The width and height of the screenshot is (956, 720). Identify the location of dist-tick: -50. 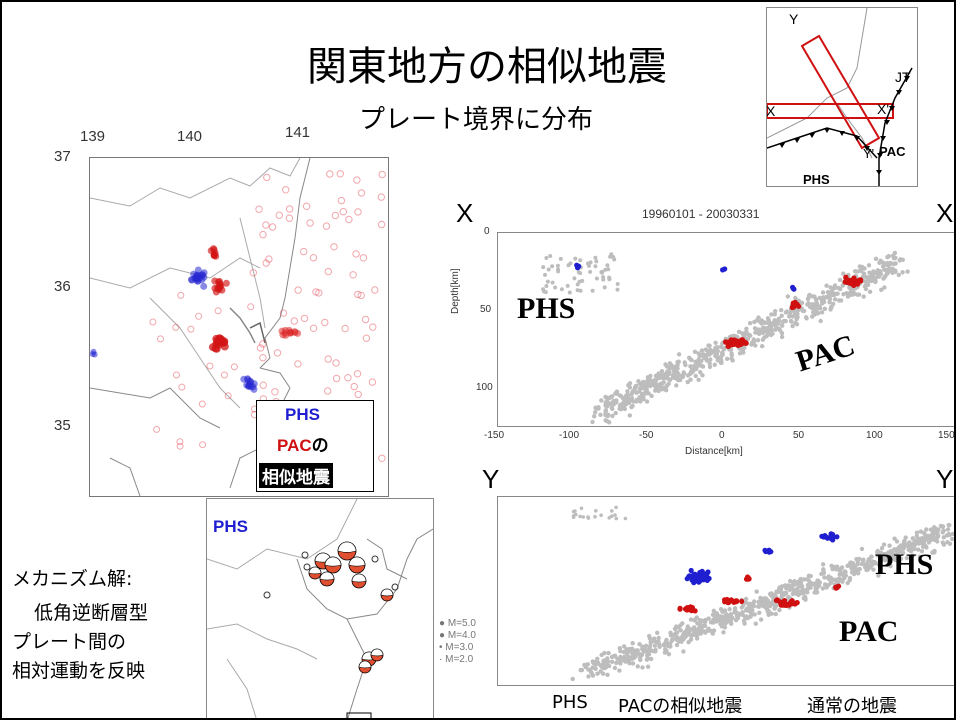
(646, 435).